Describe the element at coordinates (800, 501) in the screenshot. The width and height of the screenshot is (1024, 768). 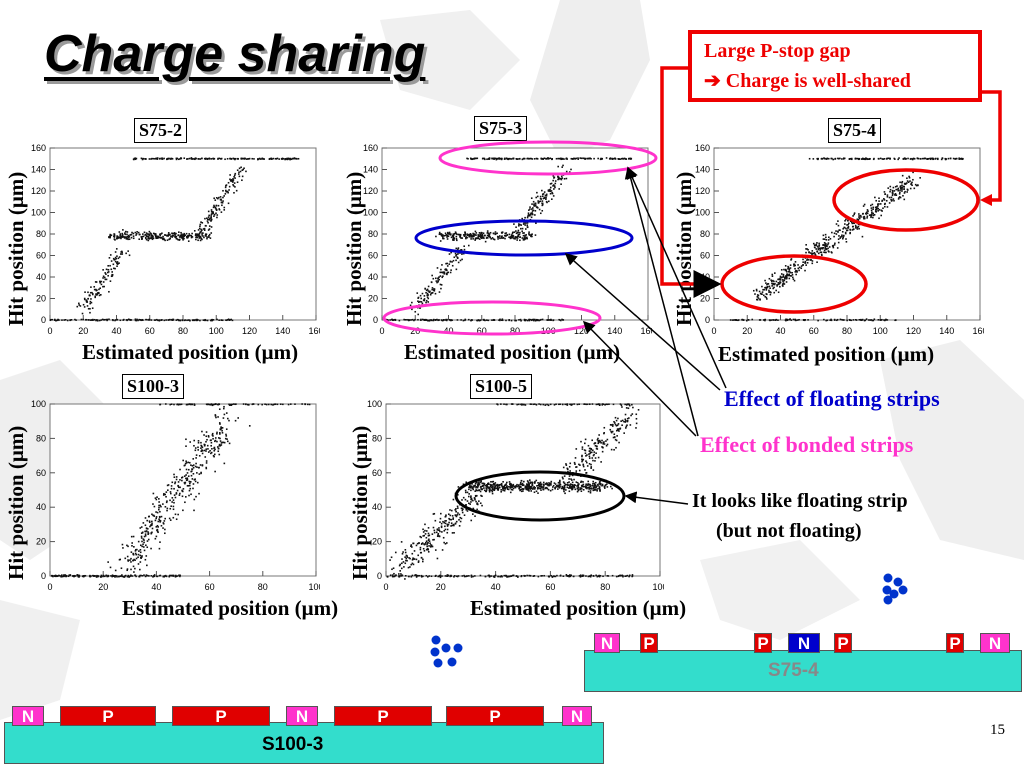
I see `annotation-looks-1: It looks like floating strip` at that location.